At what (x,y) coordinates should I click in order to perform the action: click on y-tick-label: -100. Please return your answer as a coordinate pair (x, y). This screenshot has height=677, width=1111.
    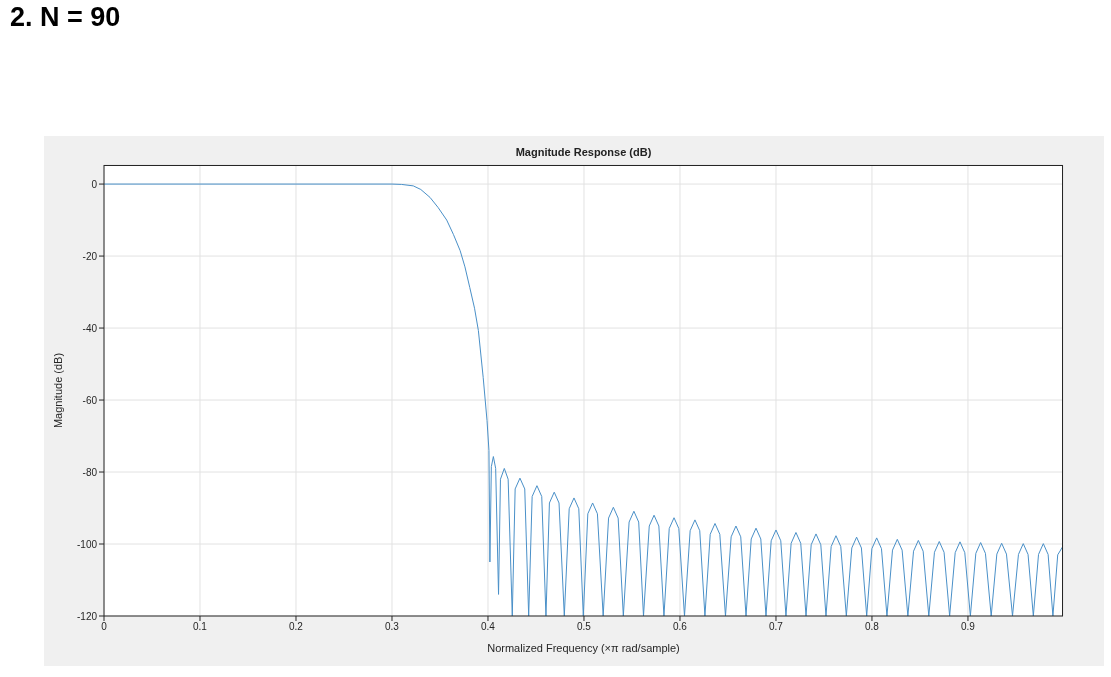
    Looking at the image, I should click on (87, 544).